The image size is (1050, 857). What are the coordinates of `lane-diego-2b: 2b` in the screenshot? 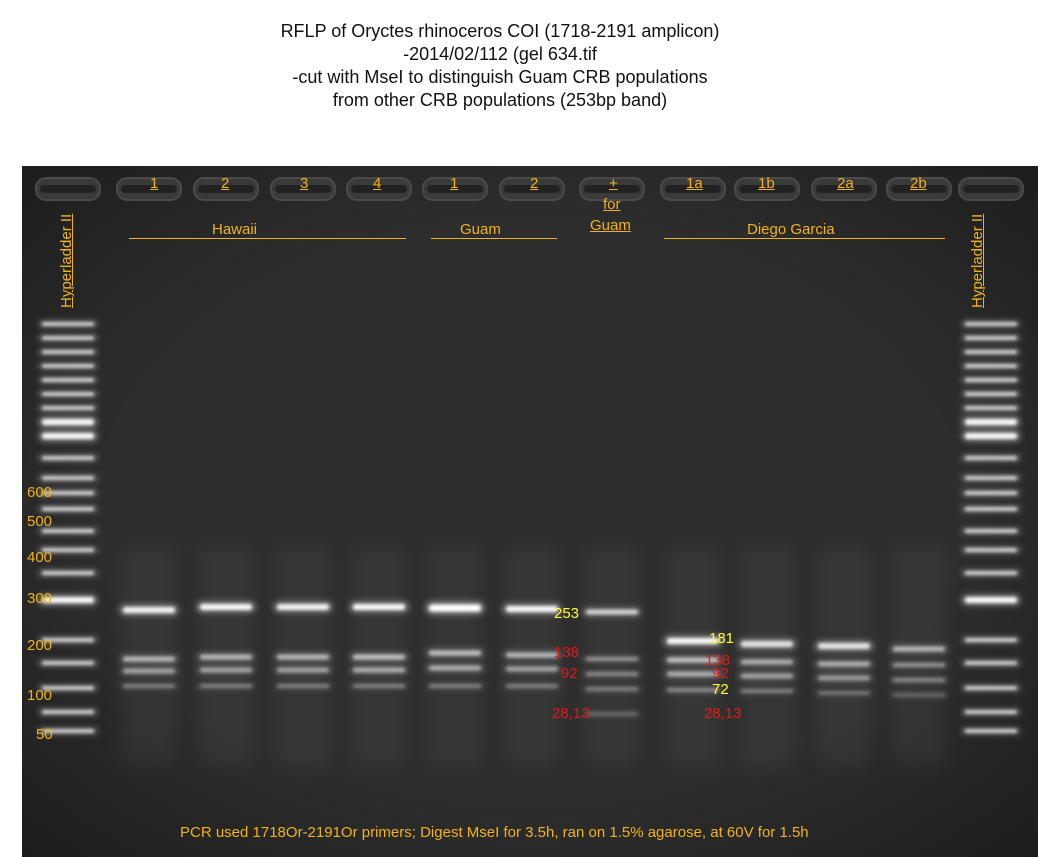 It's located at (918, 183).